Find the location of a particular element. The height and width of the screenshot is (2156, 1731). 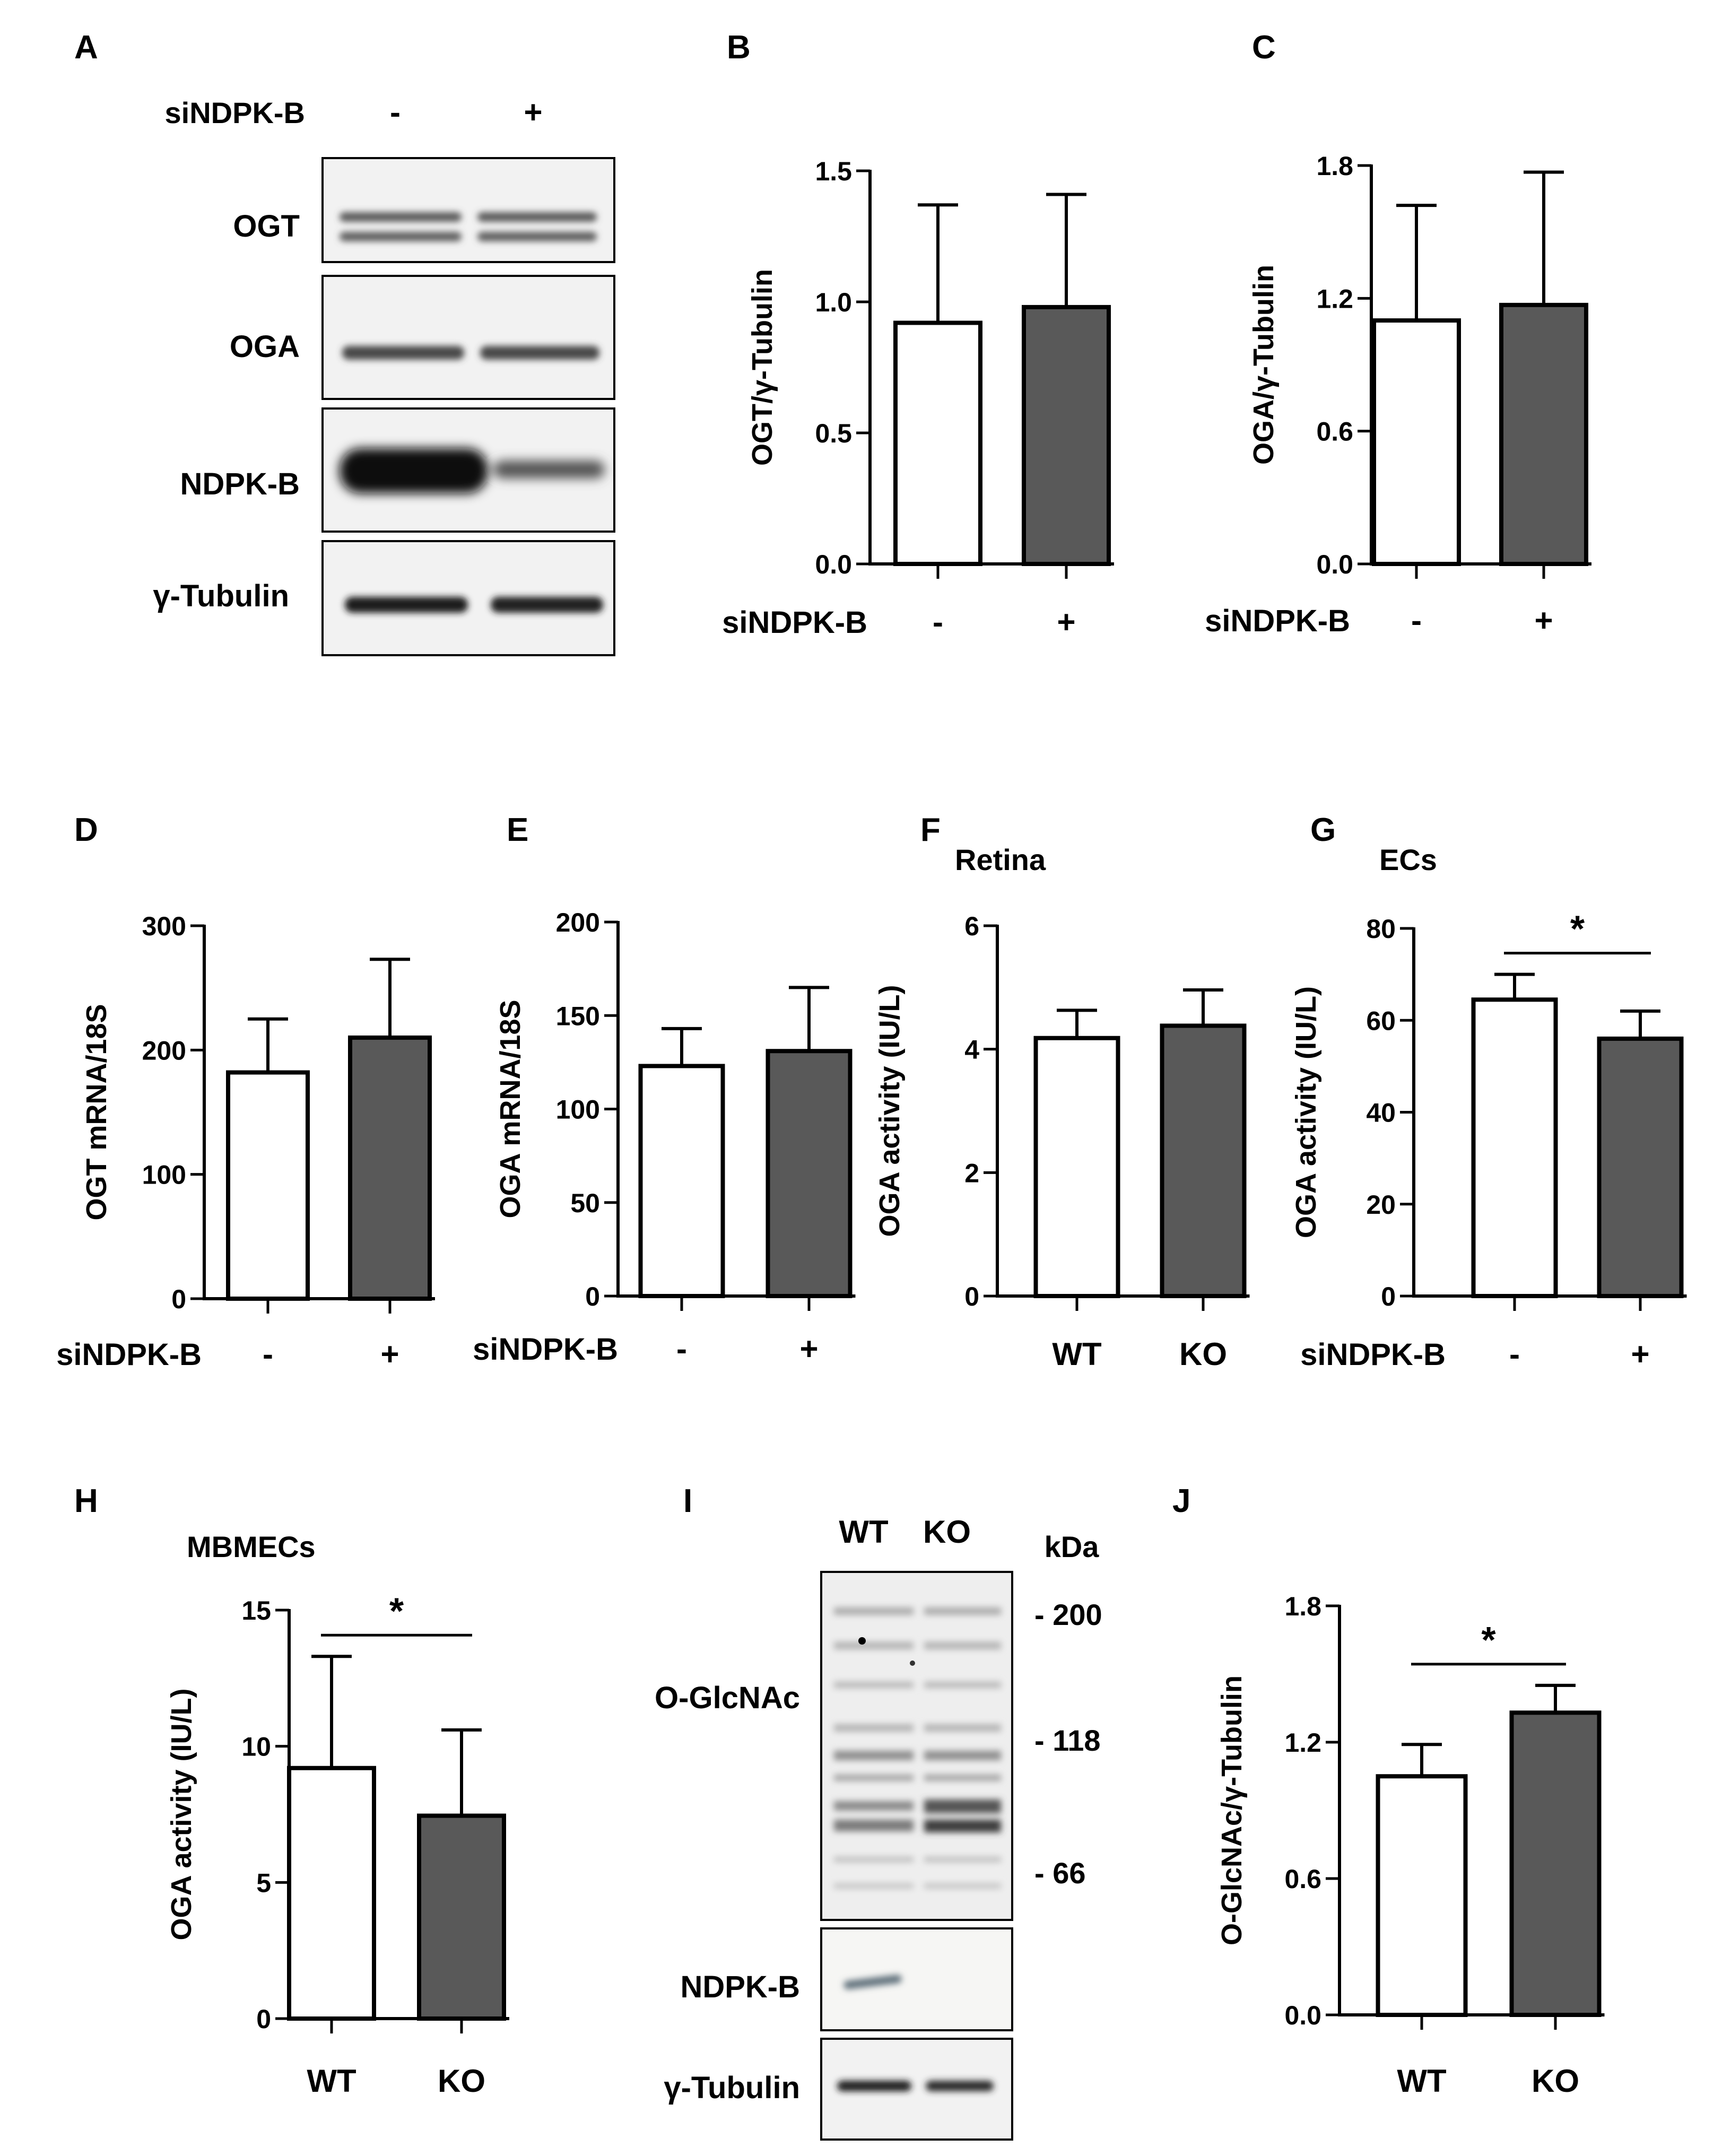

chart-g-significance-marker: * is located at coordinates (1577, 929).